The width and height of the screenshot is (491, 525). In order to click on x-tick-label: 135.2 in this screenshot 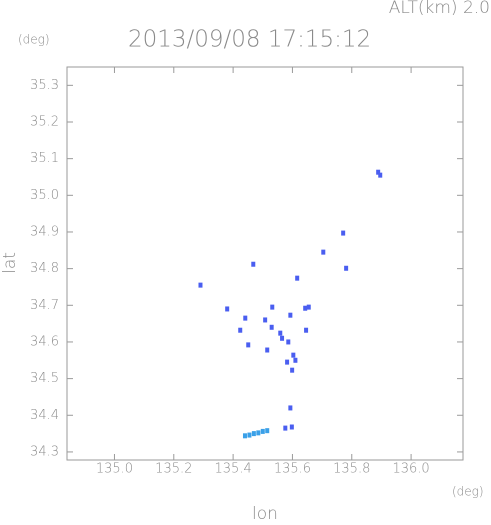, I will do `click(173, 469)`.